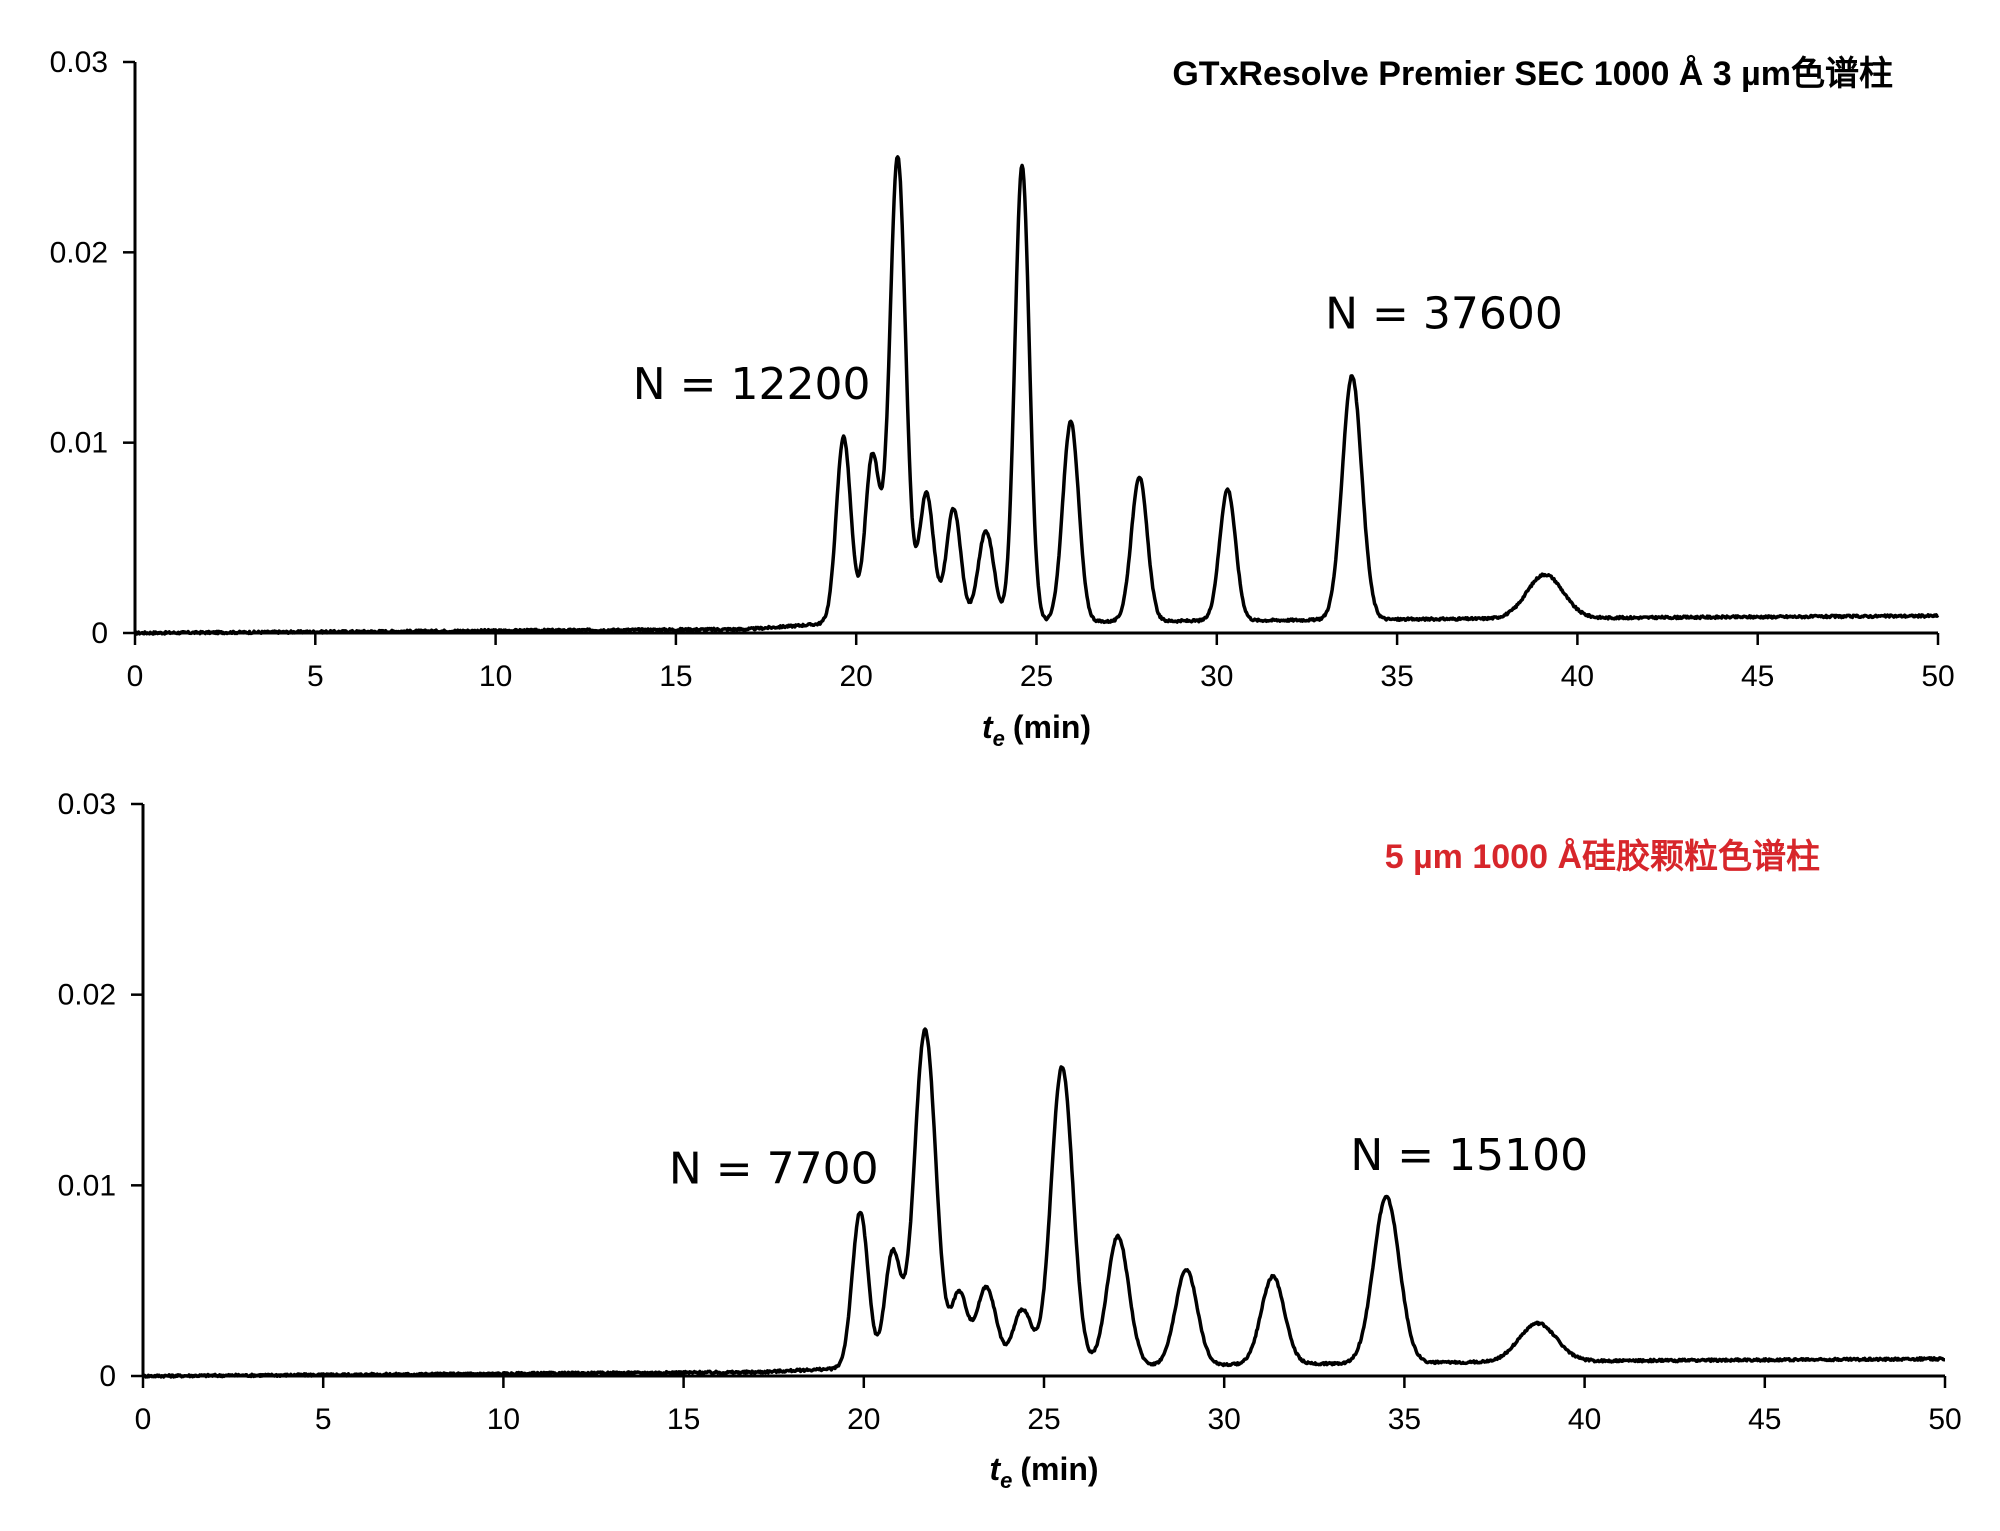 The width and height of the screenshot is (2000, 1531). What do you see at coordinates (1532, 74) in the screenshot?
I see `chart-title-top: GTxResolve Premier SEC 1000 Å 3 µm色谱柱` at bounding box center [1532, 74].